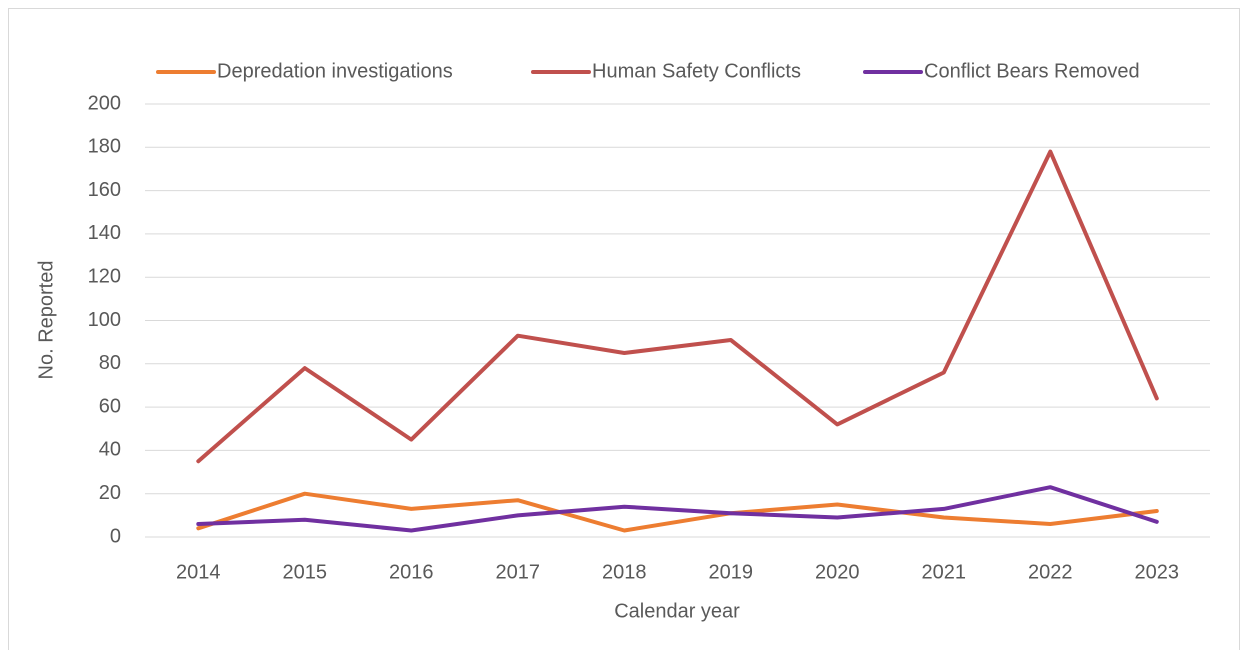  Describe the element at coordinates (624, 572) in the screenshot. I see `x-tick-label: 2018` at that location.